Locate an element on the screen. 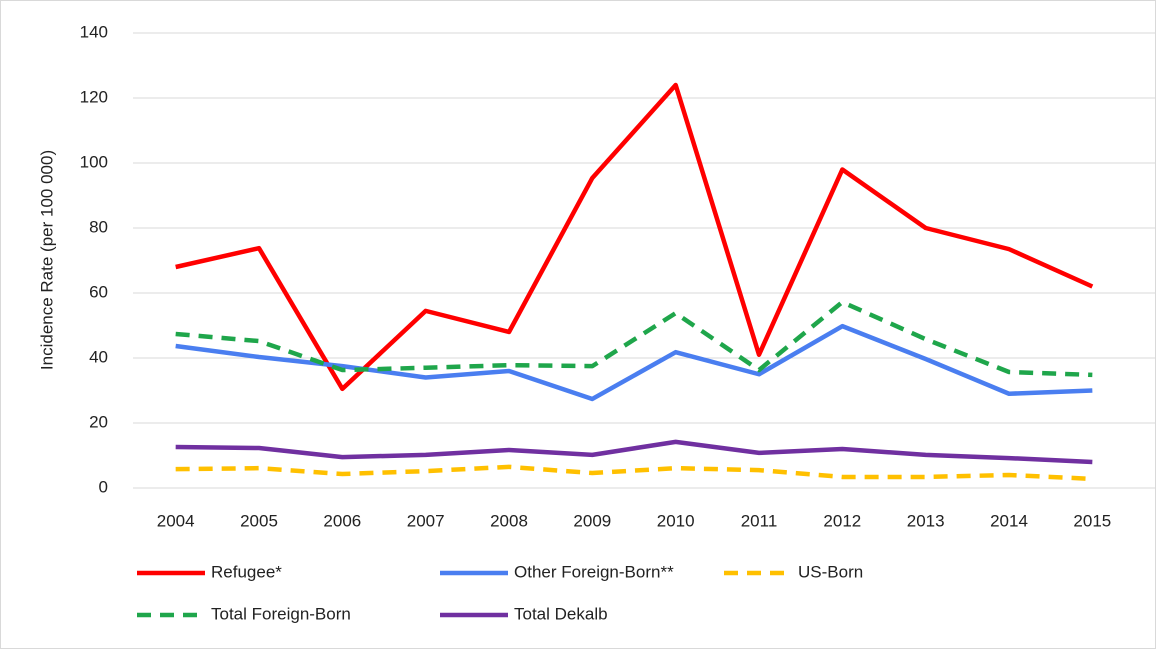 This screenshot has width=1156, height=649. y-tick-label: 120 is located at coordinates (94, 96).